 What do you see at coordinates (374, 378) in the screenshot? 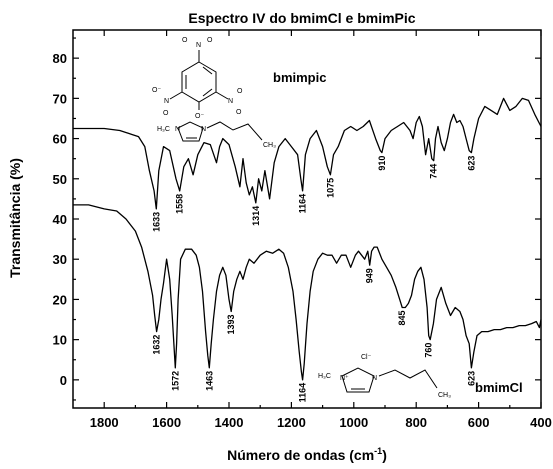
I see `bmim-bottom-n3: N` at bounding box center [374, 378].